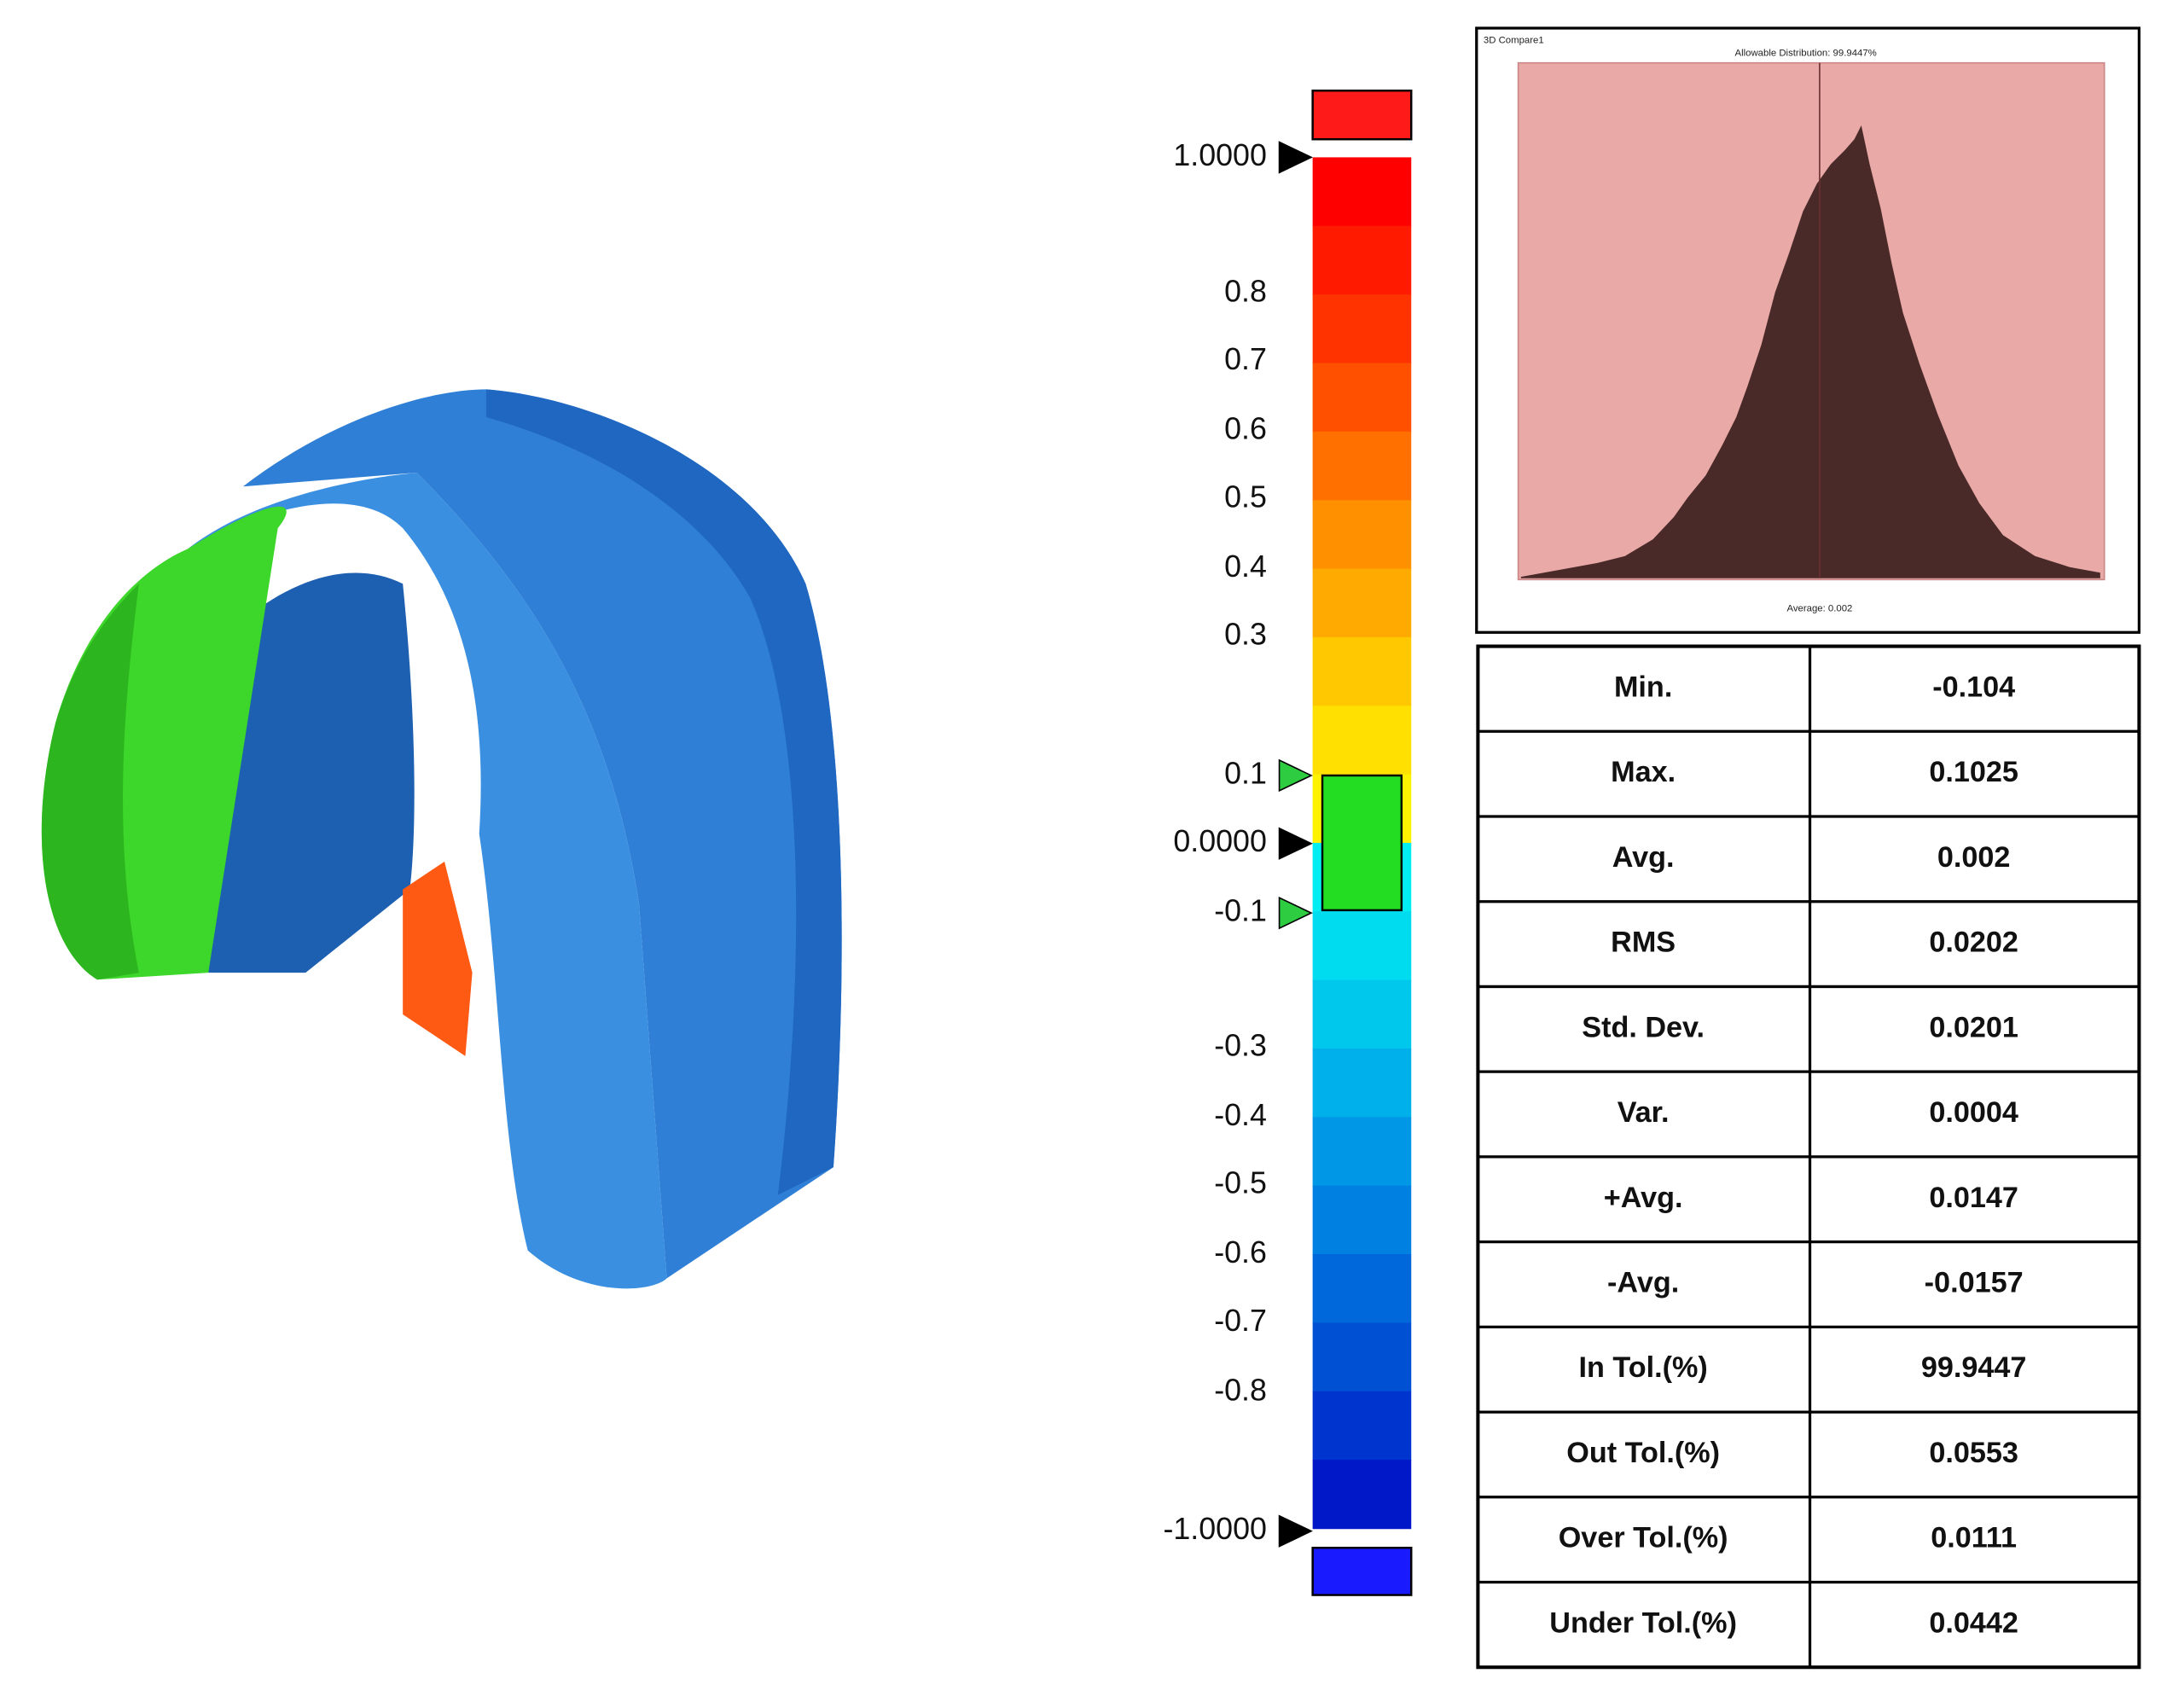 This screenshot has height=1708, width=2178. What do you see at coordinates (1245, 497) in the screenshot?
I see `color-bar-label: 0.5` at bounding box center [1245, 497].